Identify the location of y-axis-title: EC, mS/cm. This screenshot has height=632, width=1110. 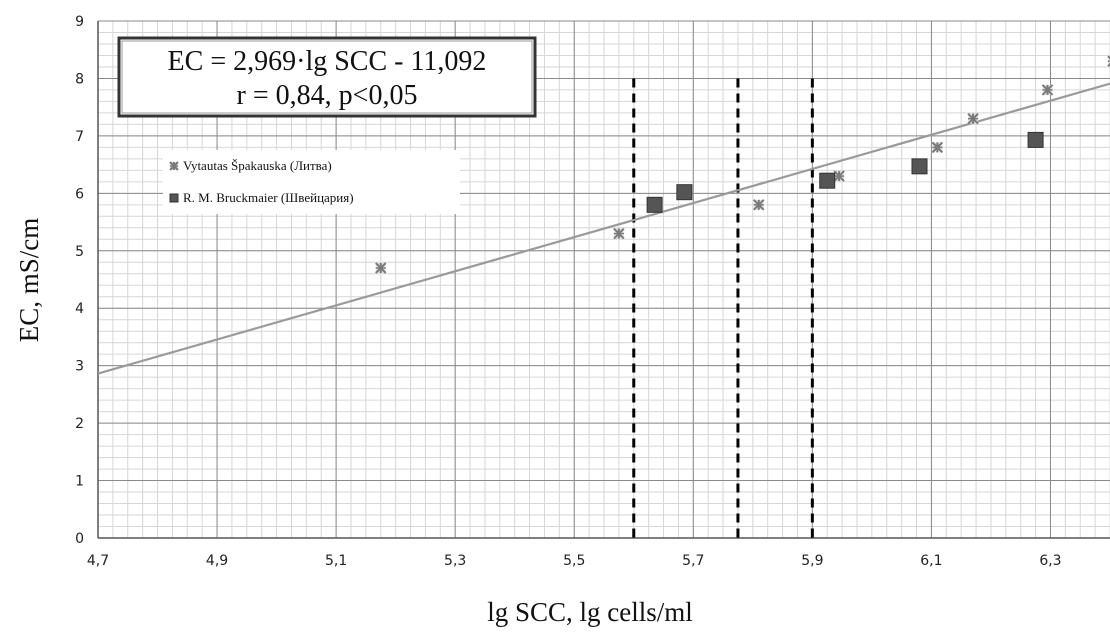
(29, 280).